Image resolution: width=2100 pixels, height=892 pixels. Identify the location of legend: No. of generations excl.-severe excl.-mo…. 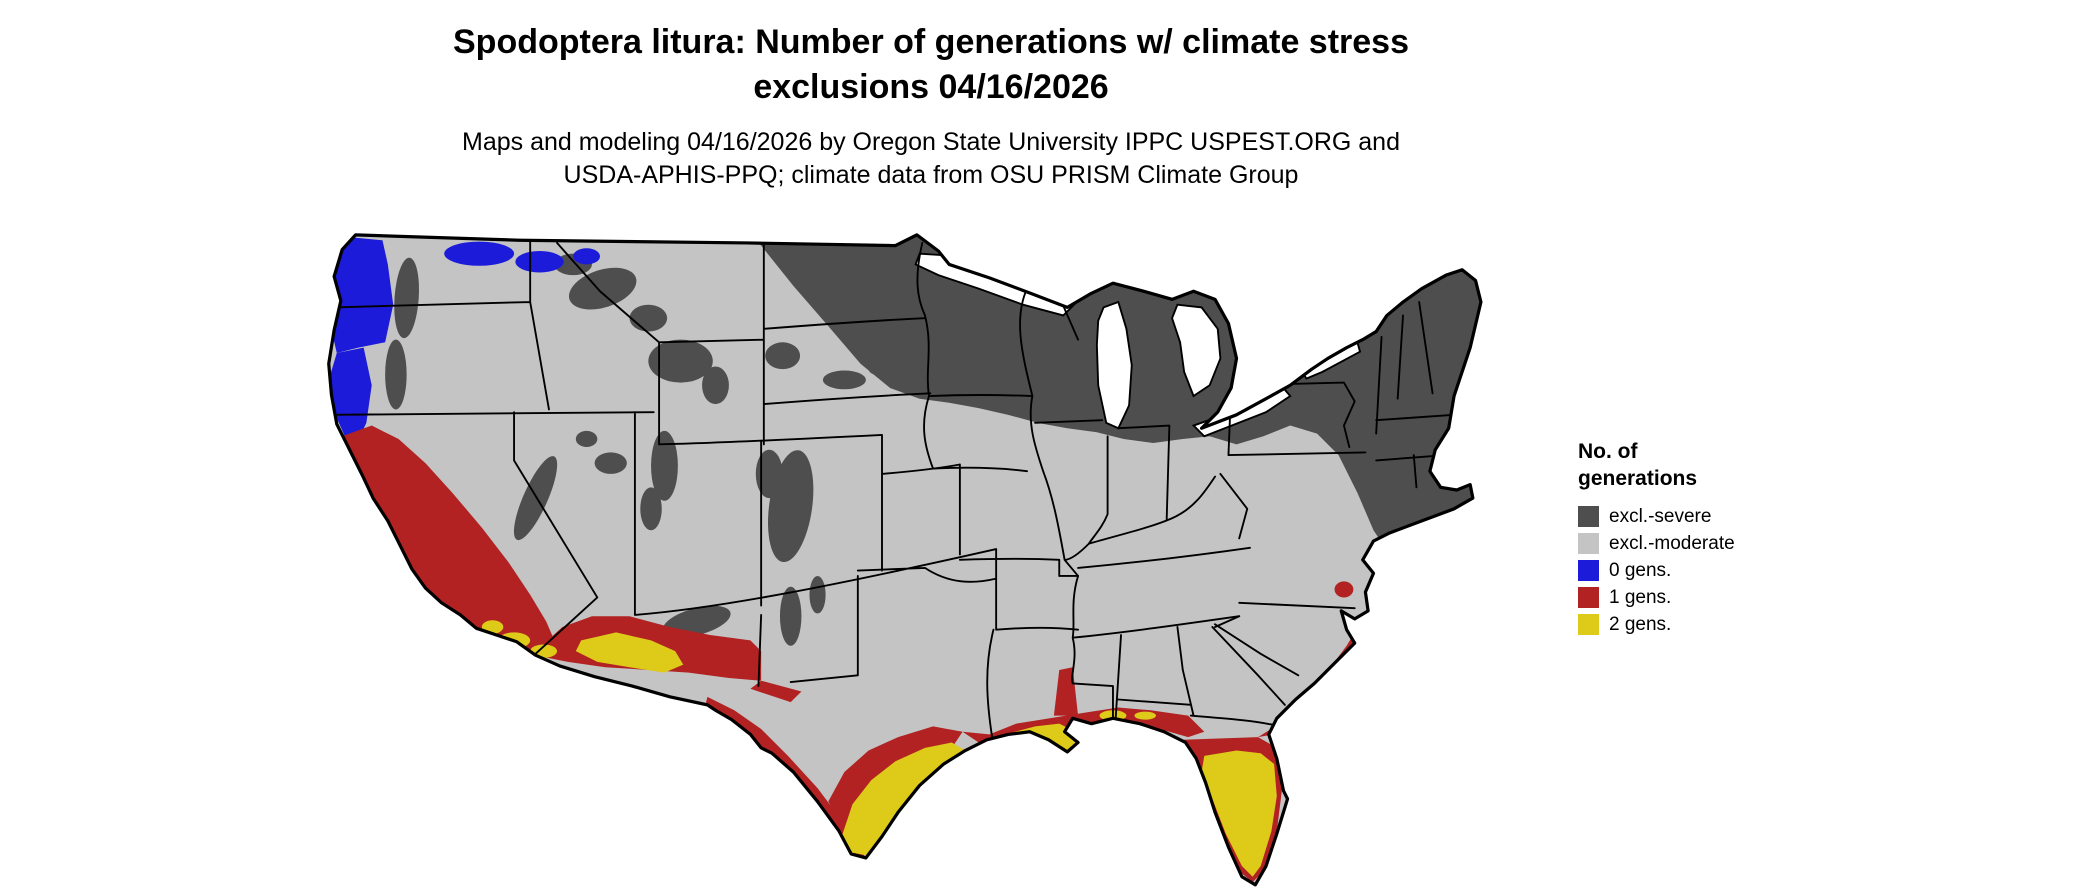
(1728, 538).